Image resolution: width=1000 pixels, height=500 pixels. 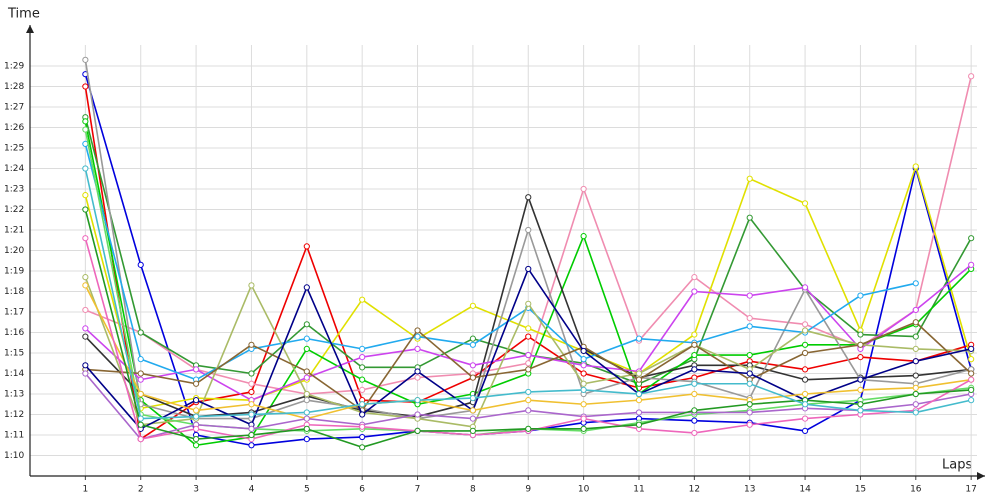 What do you see at coordinates (30, 29) in the screenshot?
I see `y-axis-arrow` at bounding box center [30, 29].